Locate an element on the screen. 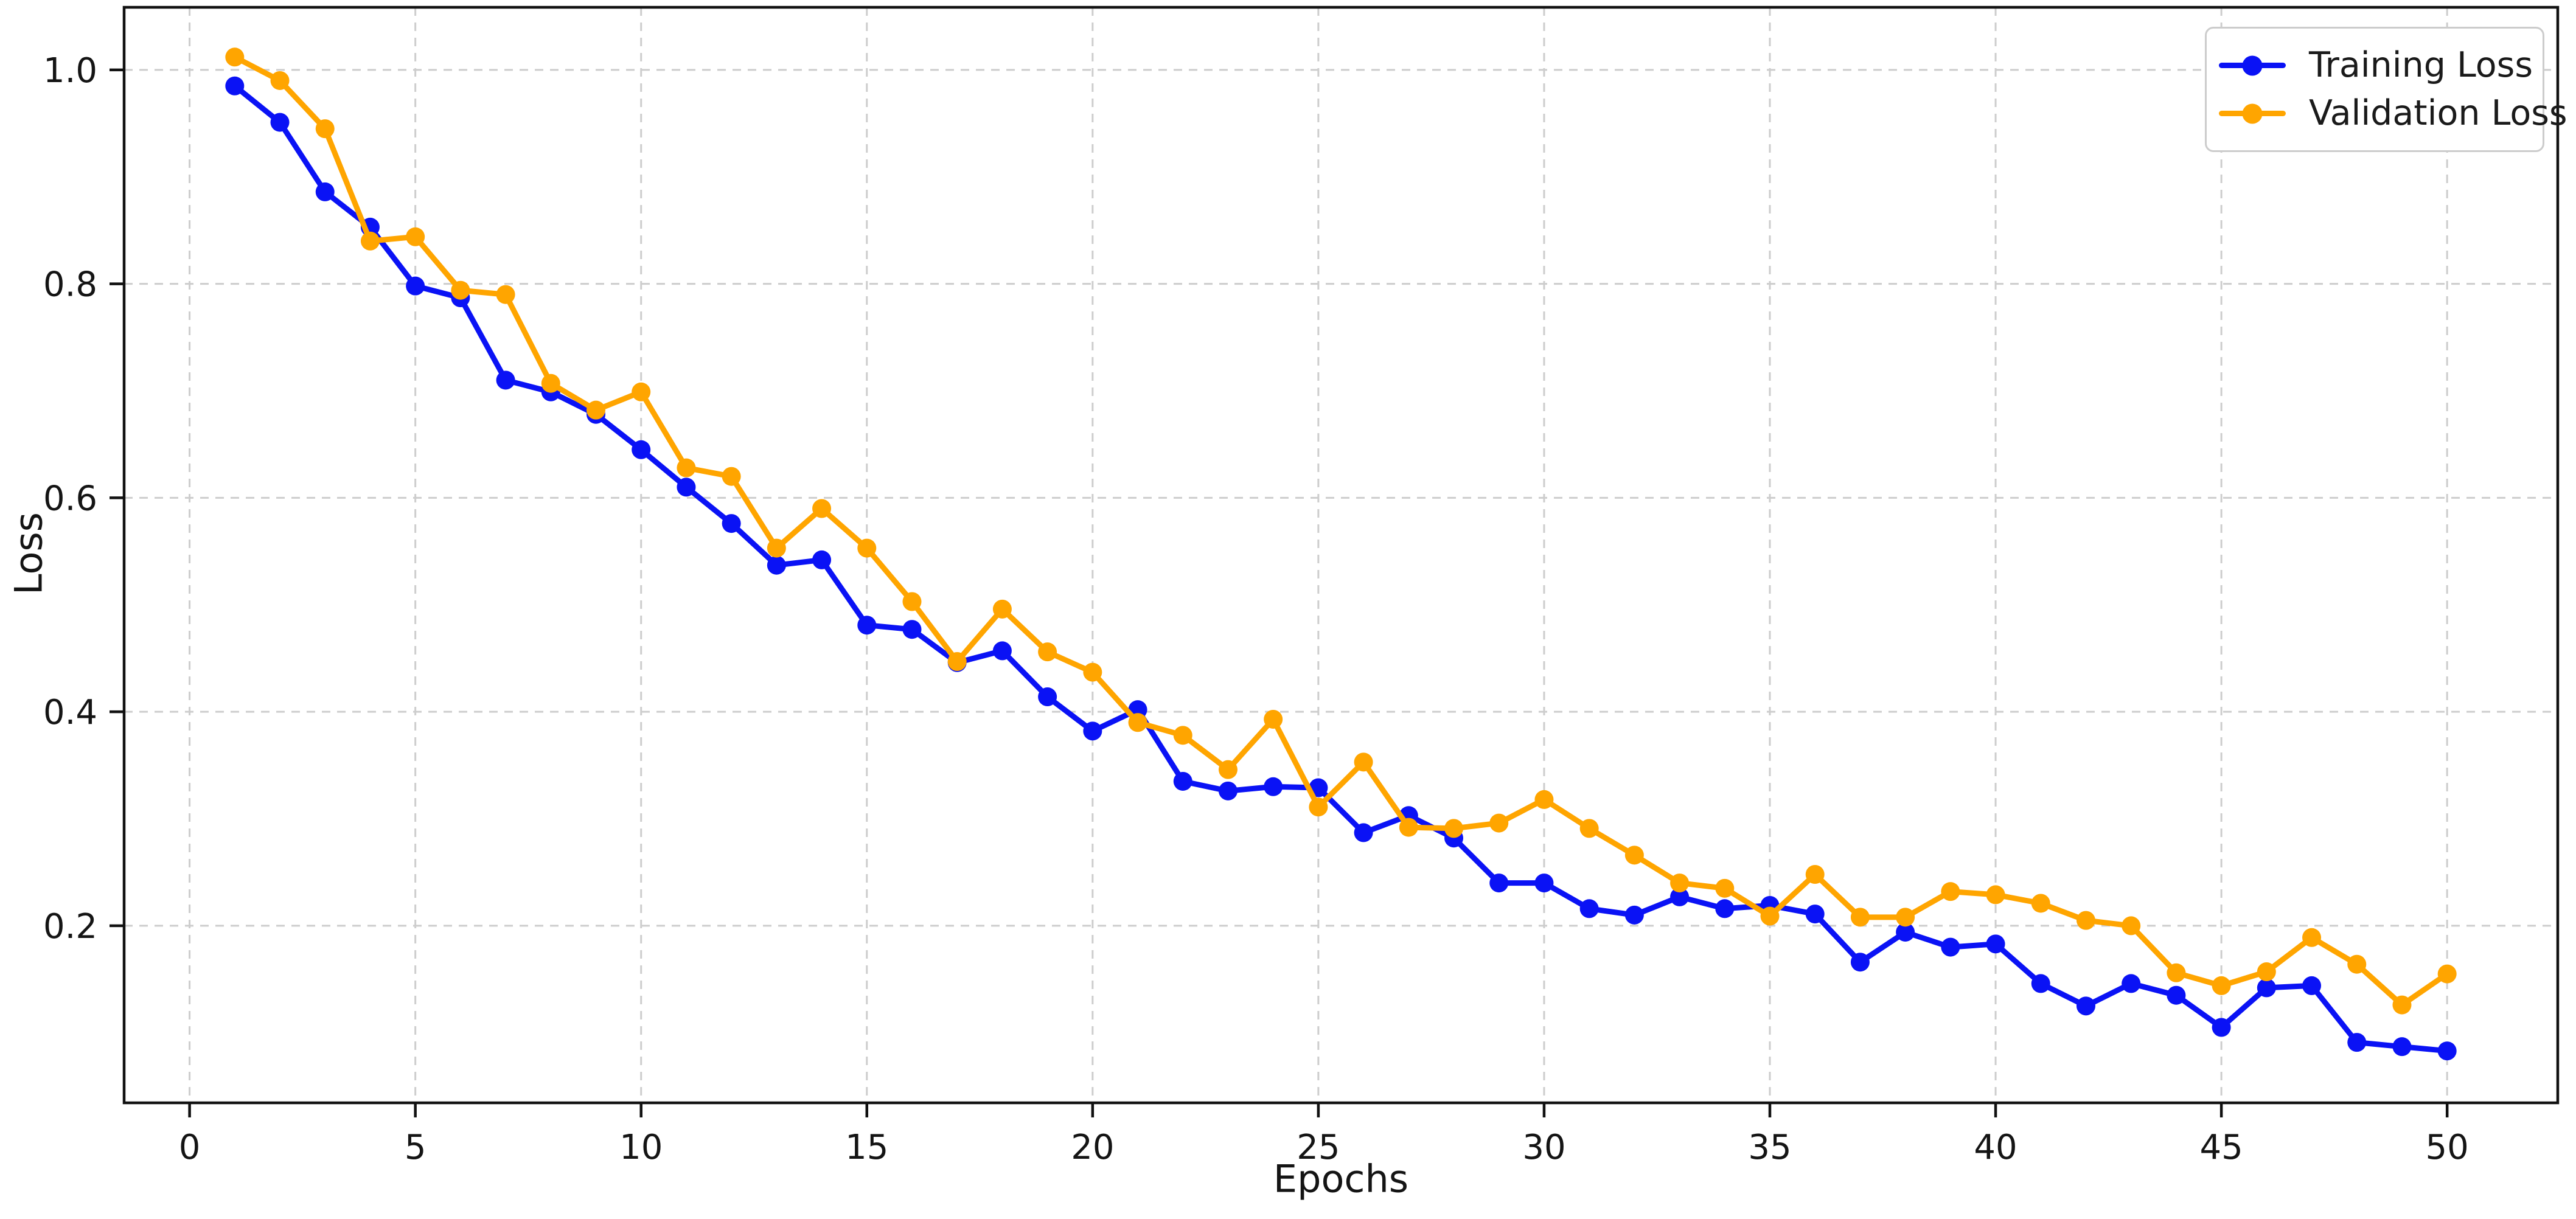  x-axis-label: Epochs is located at coordinates (1341, 1178).